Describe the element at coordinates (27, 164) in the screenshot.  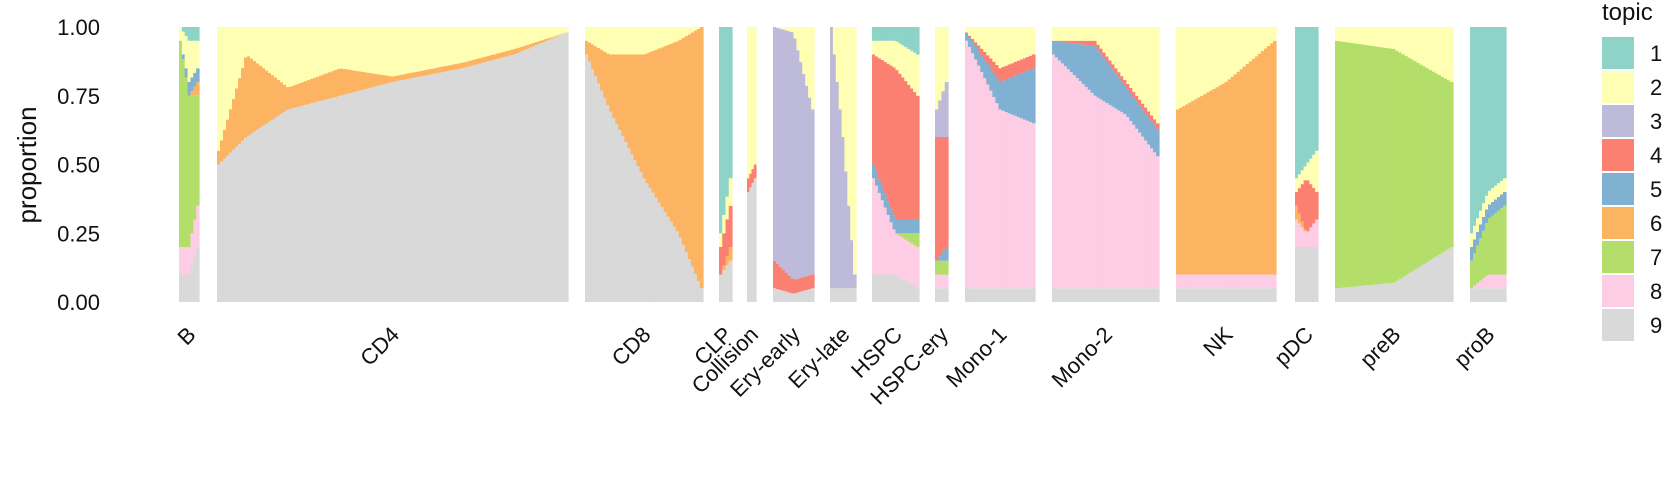
I see `y-axis-title: proportion` at that location.